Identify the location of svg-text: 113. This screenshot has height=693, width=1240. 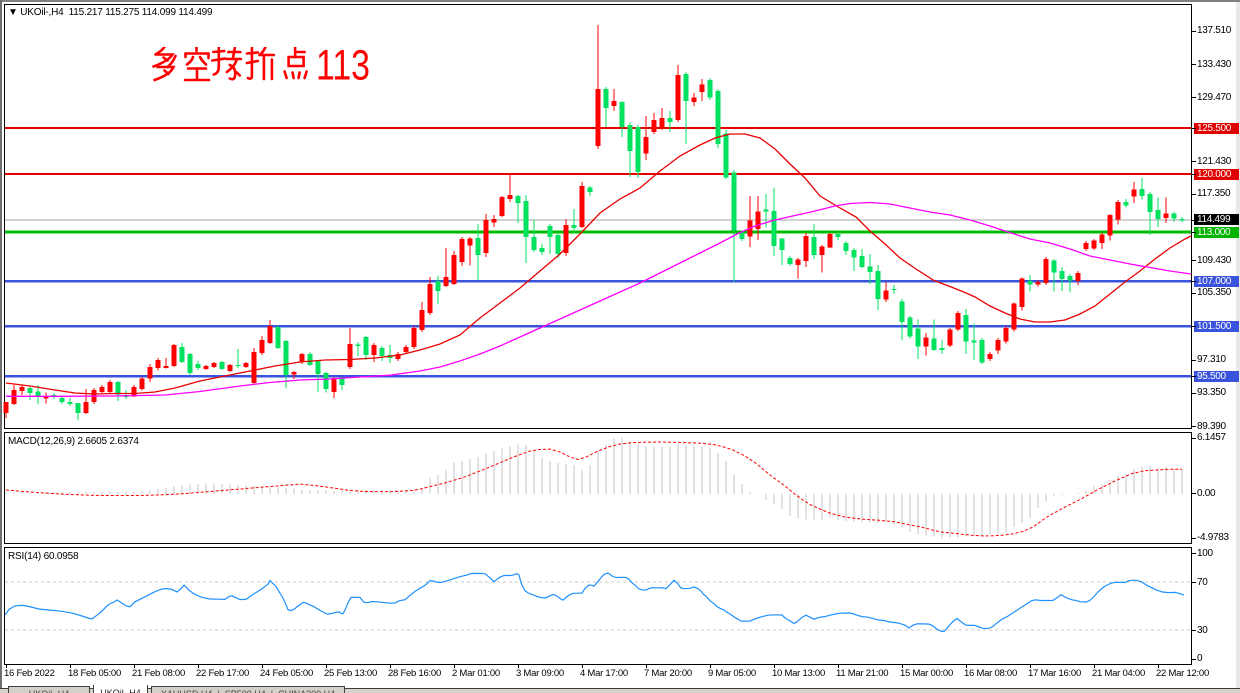
(343, 68).